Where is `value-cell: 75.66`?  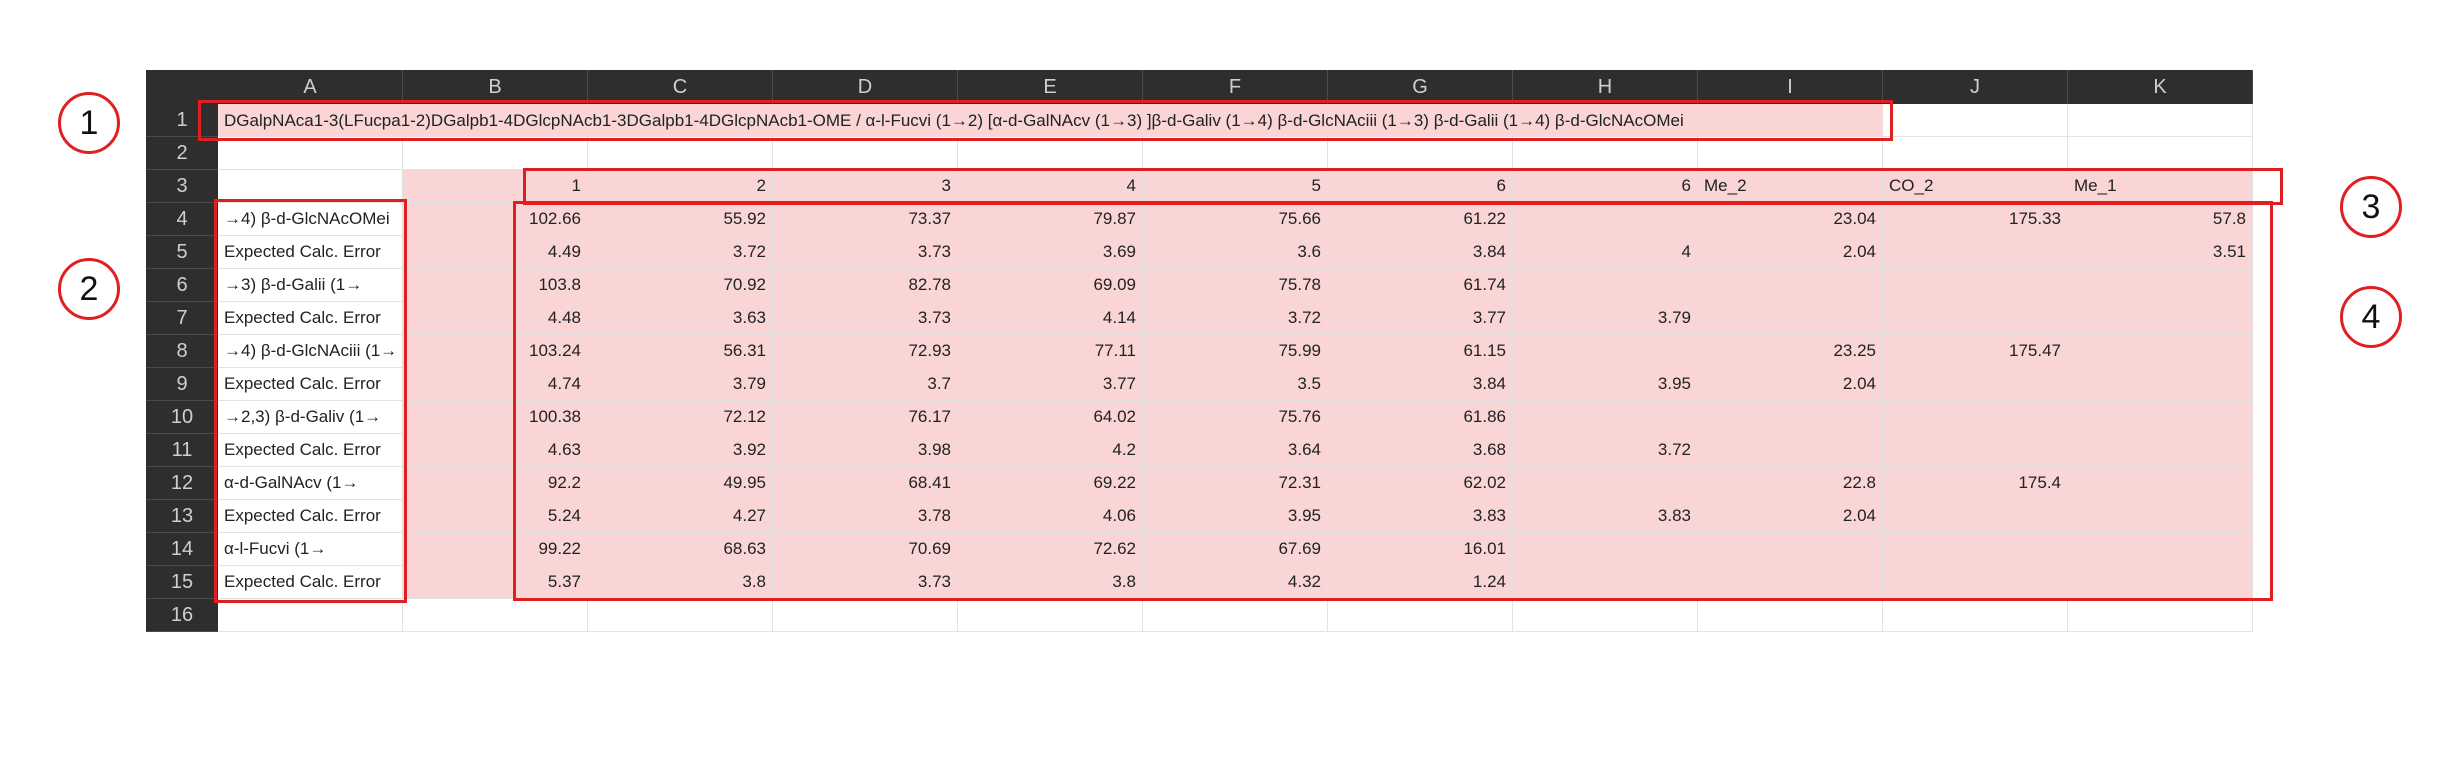
value-cell: 75.66 is located at coordinates (1235, 219).